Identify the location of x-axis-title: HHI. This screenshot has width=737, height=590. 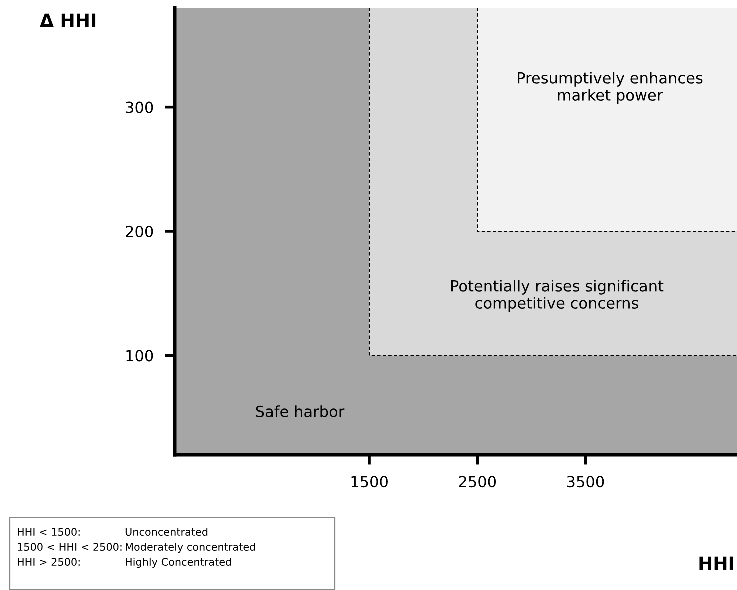
(717, 563).